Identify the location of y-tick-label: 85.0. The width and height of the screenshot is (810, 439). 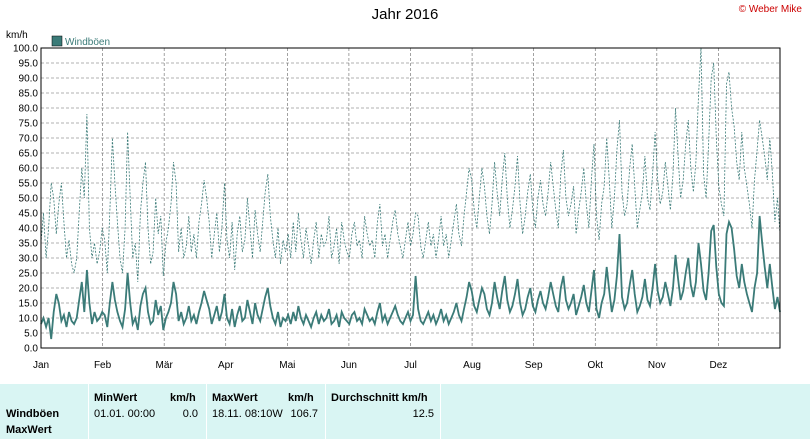
(29, 94).